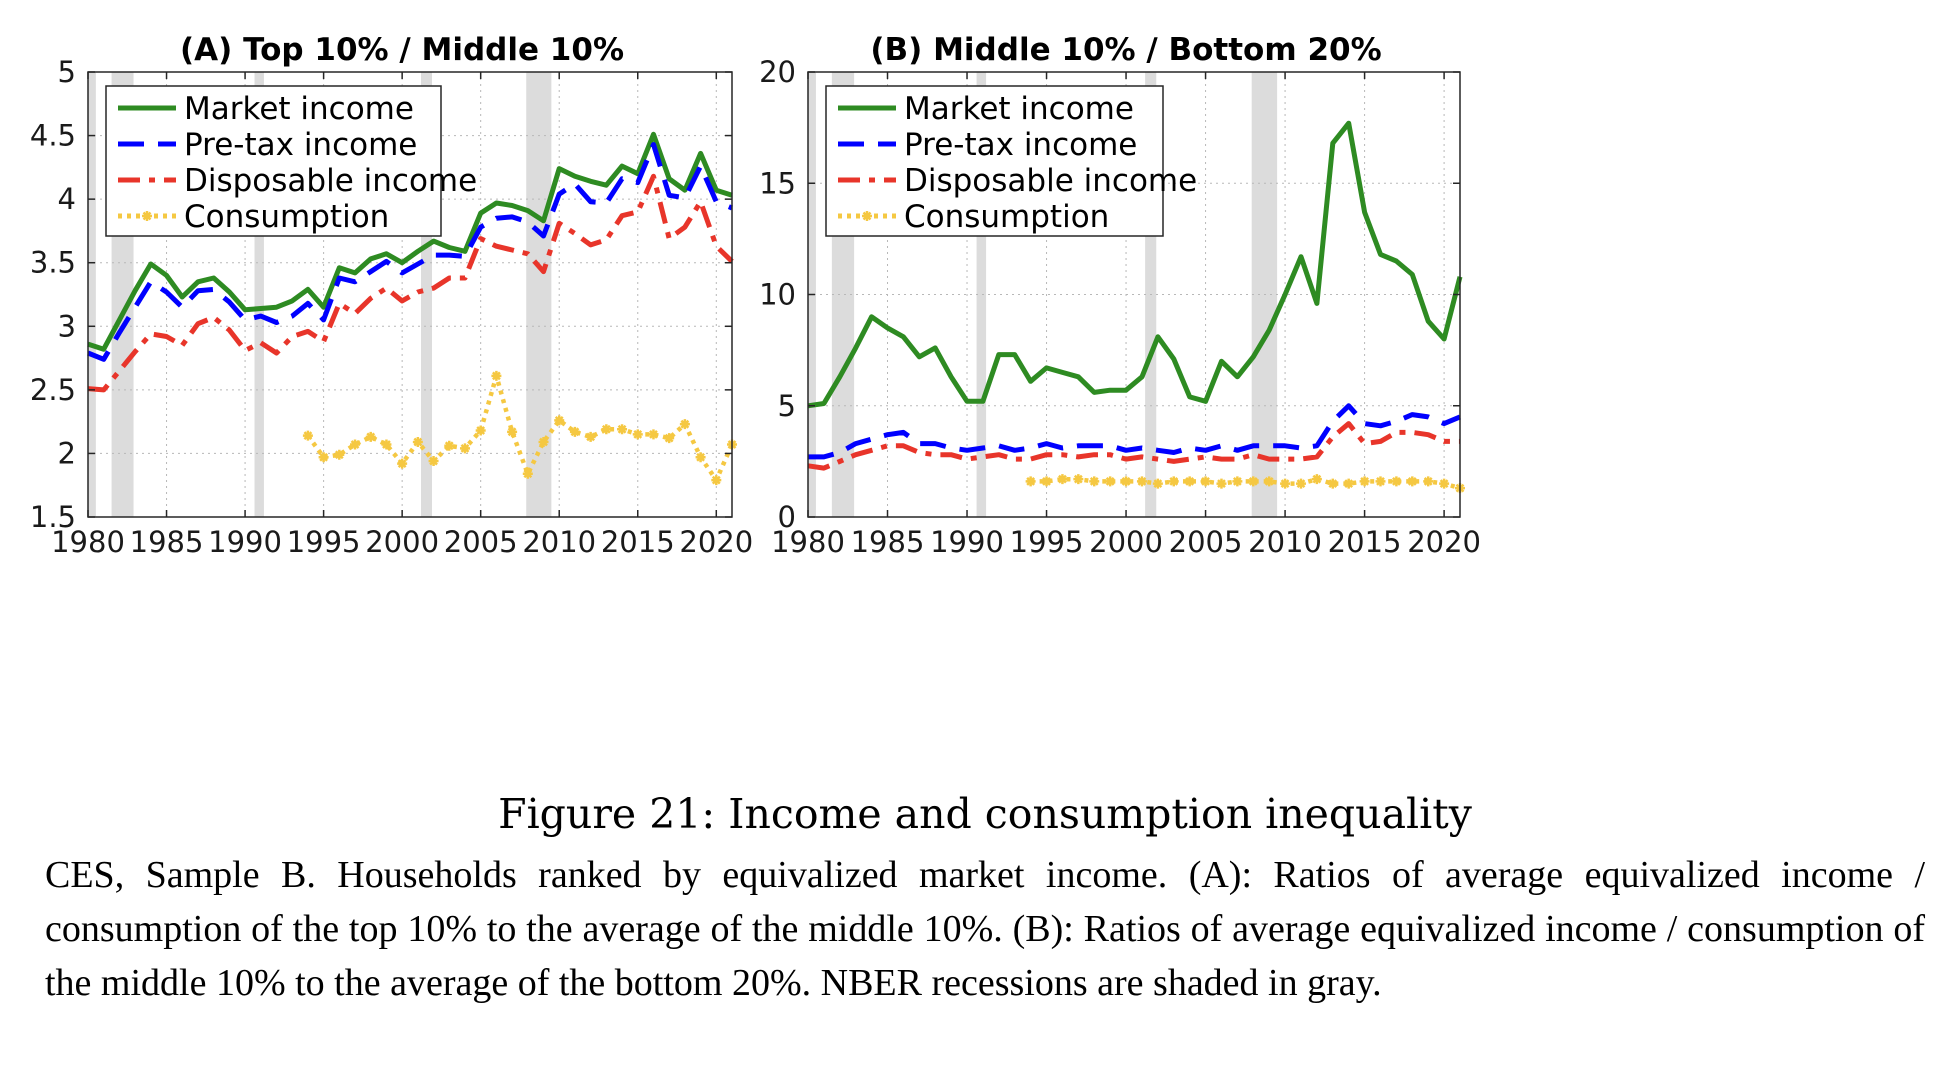 This screenshot has width=1936, height=1080. What do you see at coordinates (67, 326) in the screenshot?
I see `y-tick-label: 3` at bounding box center [67, 326].